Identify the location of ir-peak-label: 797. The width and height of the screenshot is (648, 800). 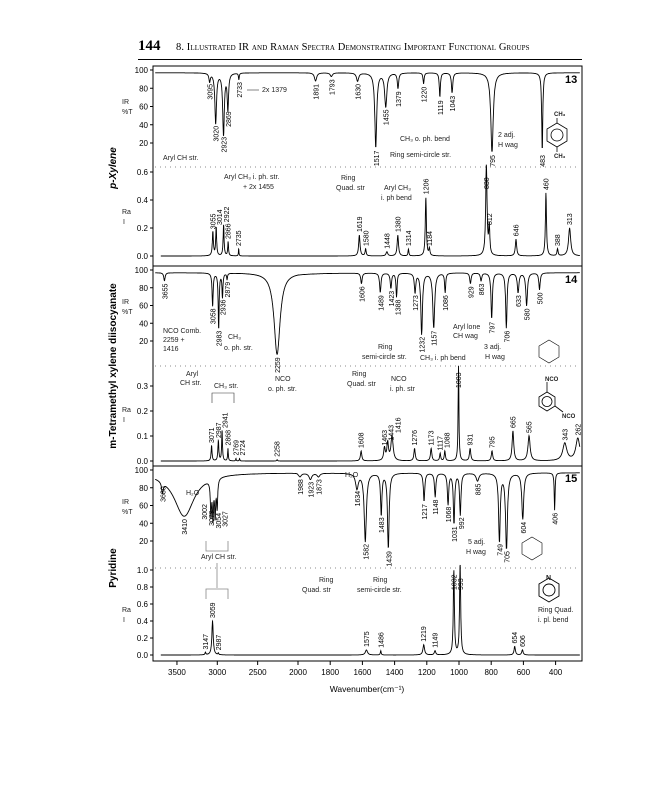
(493, 328).